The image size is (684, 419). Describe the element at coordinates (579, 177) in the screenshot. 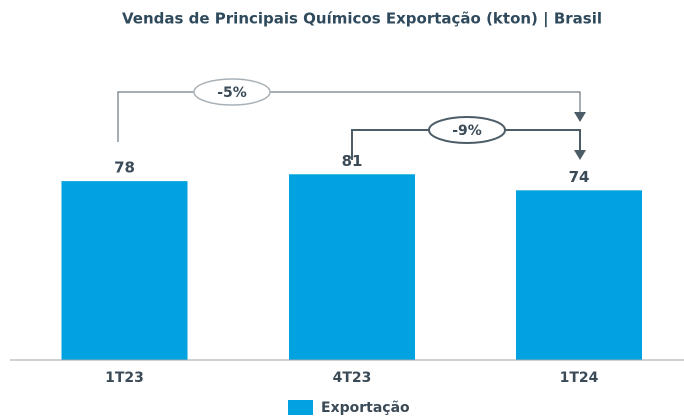

I see `data-label: 74` at that location.